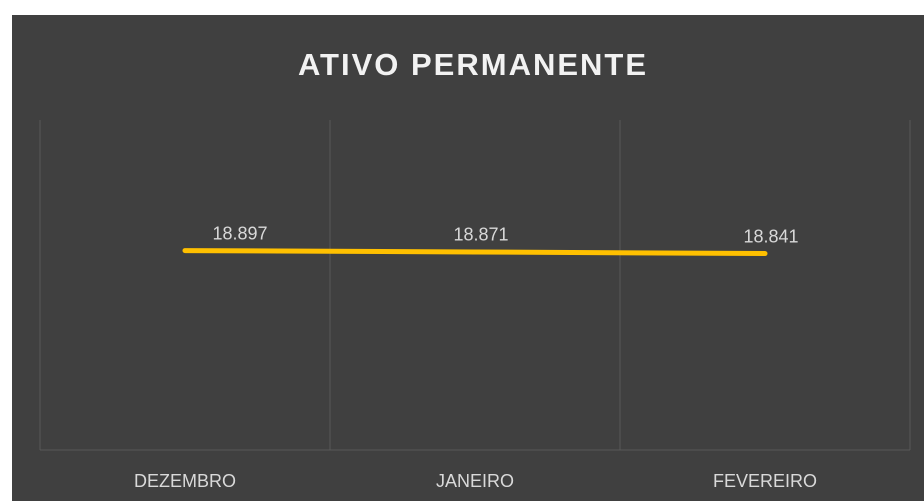 The width and height of the screenshot is (924, 501). I want to click on data-label: 18.841, so click(770, 236).